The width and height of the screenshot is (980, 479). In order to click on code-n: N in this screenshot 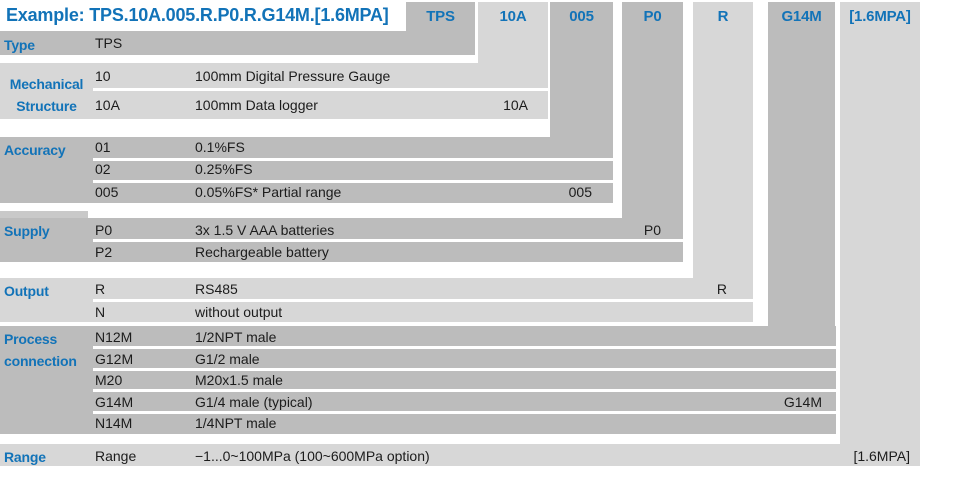, I will do `click(100, 312)`.